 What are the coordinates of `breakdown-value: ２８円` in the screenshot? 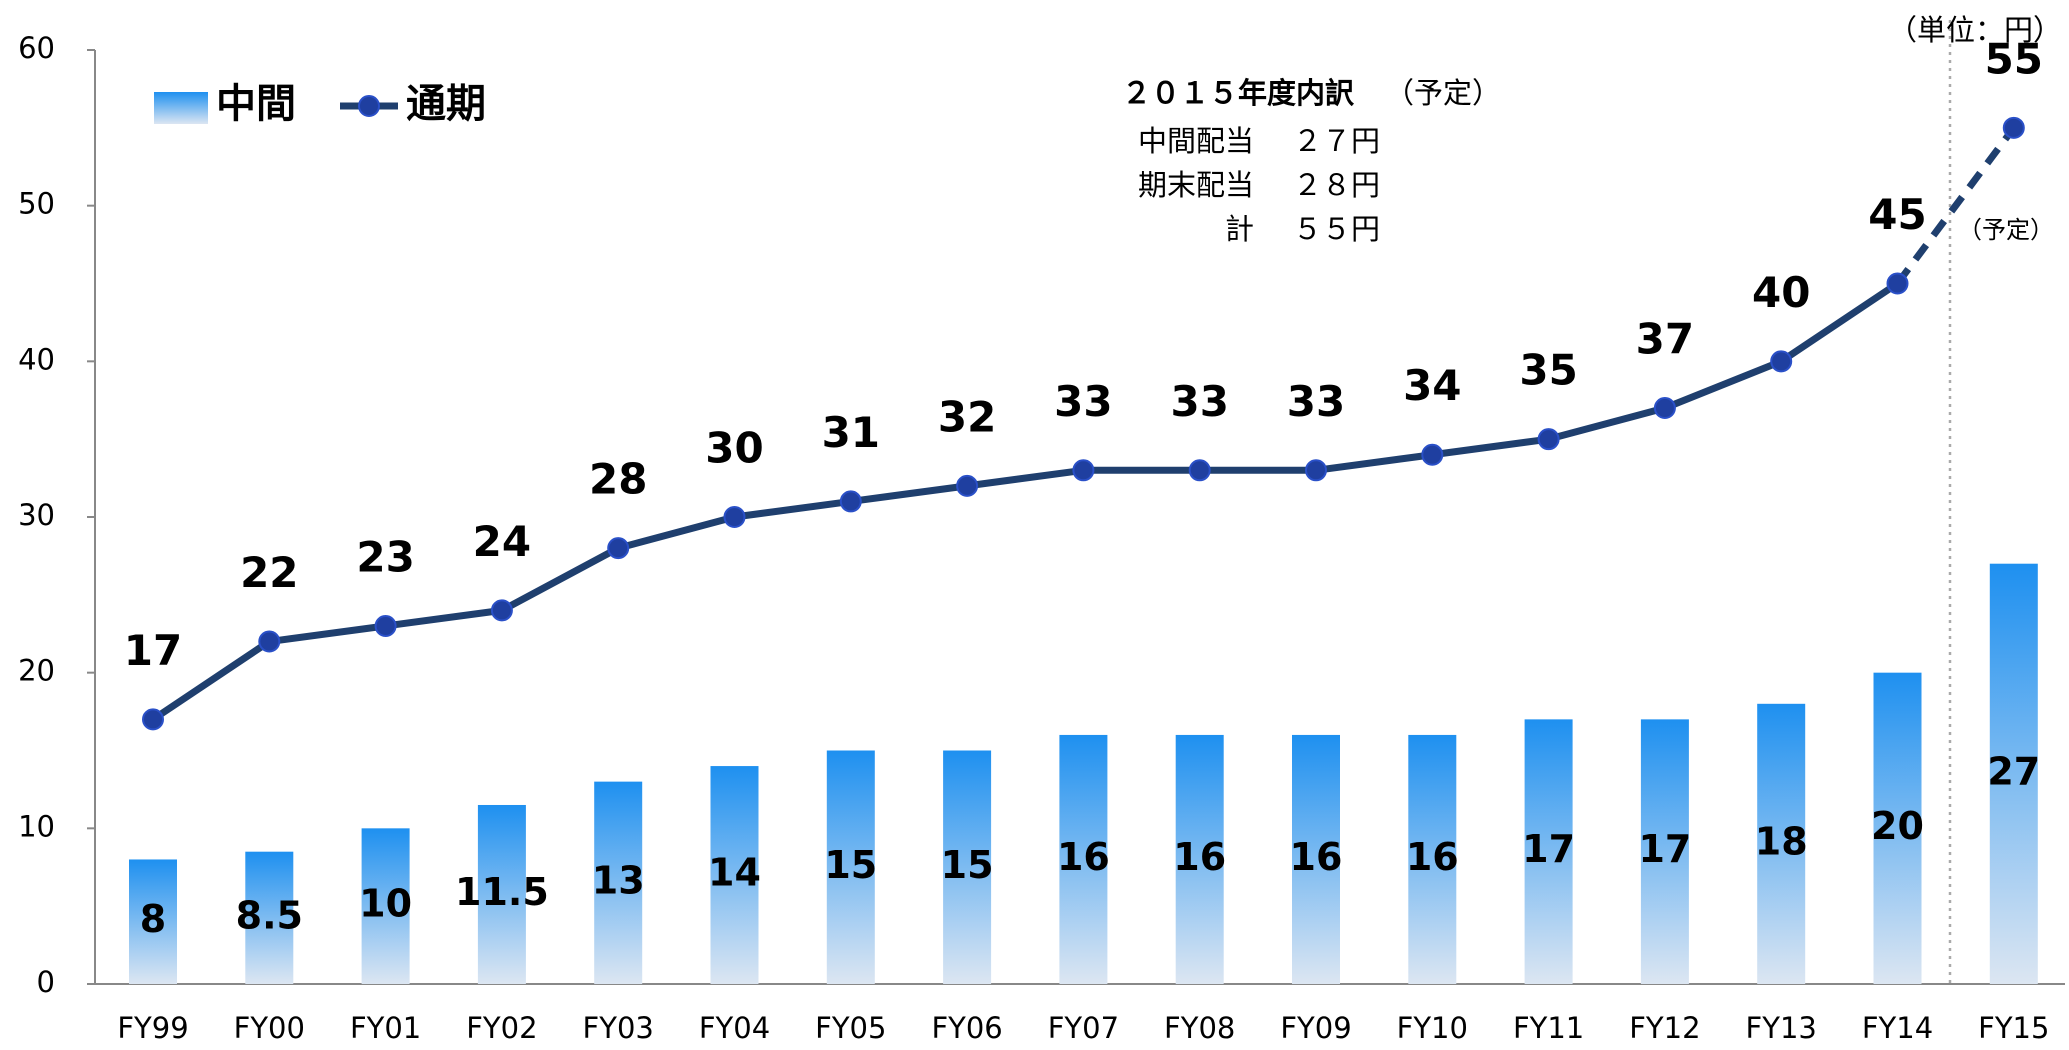 It's located at (1336, 185).